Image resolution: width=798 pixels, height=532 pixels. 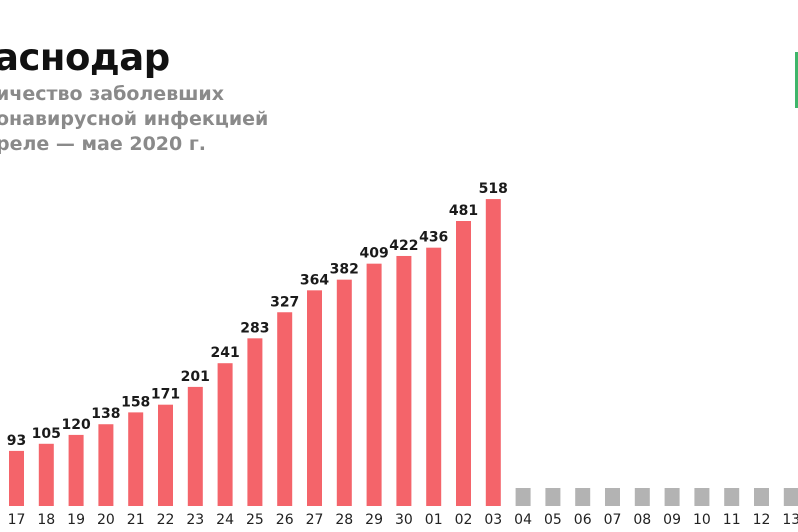 What do you see at coordinates (136, 520) in the screenshot?
I see `x-tick-label: 21` at bounding box center [136, 520].